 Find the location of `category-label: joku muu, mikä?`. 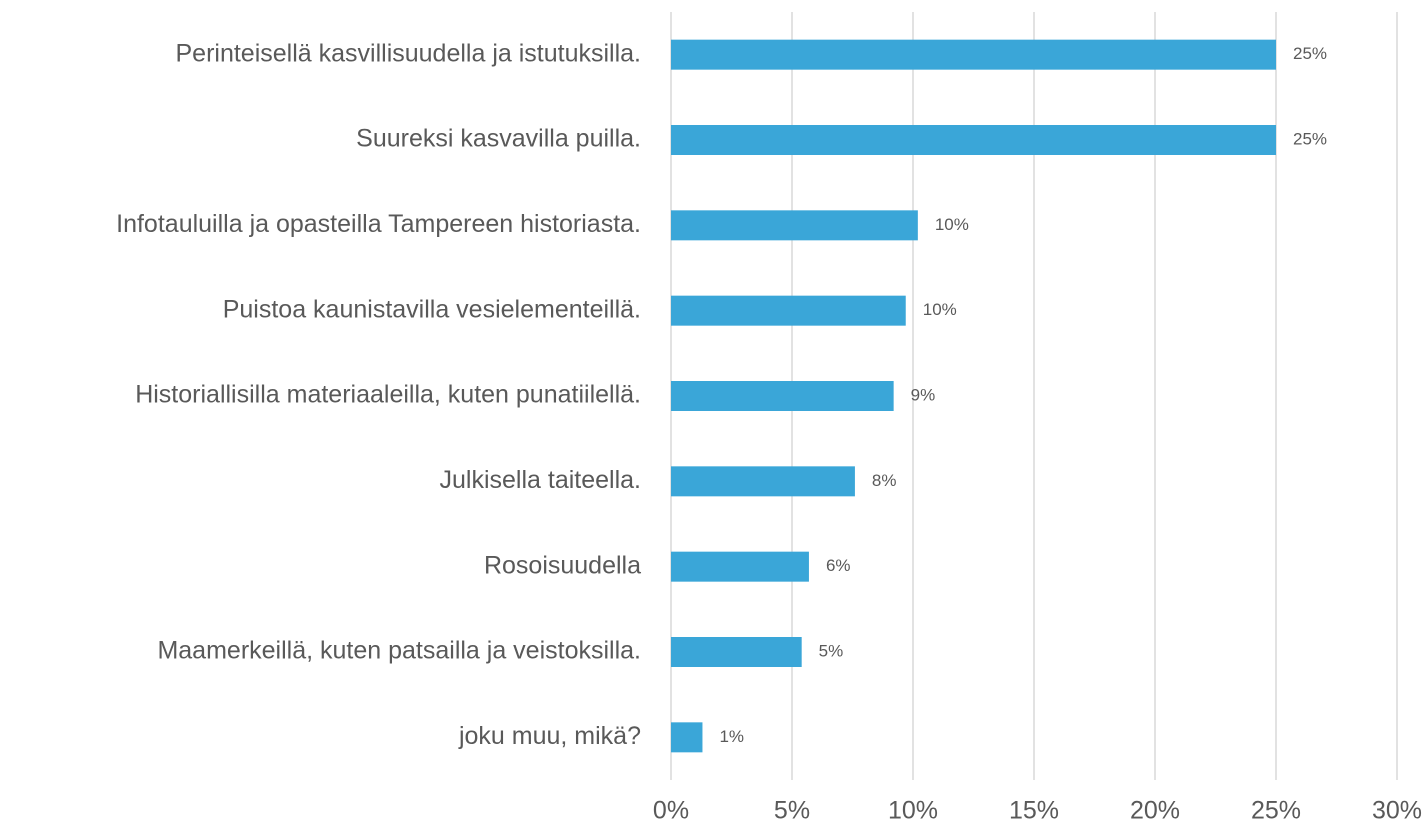

category-label: joku muu, mikä? is located at coordinates (549, 736).